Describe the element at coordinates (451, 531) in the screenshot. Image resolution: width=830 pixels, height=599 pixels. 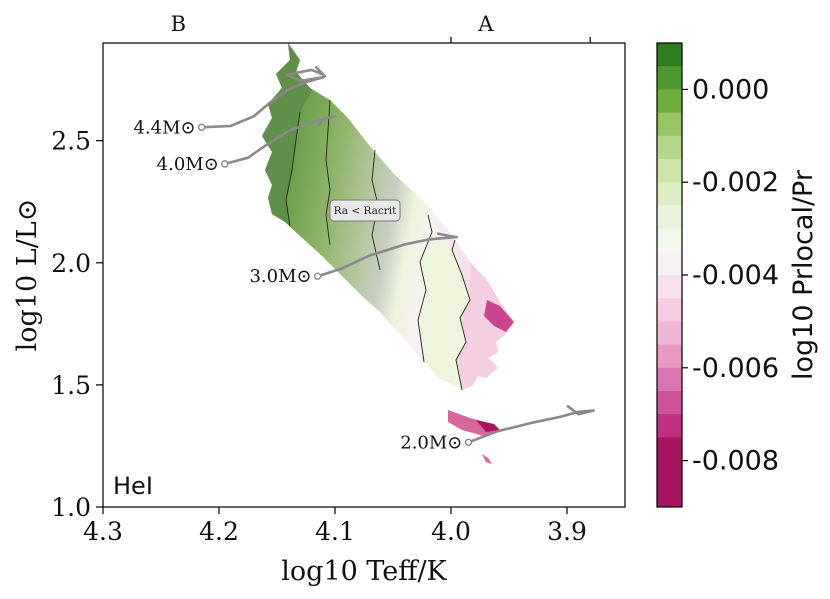
I see `x-tick-label: 4.0` at that location.